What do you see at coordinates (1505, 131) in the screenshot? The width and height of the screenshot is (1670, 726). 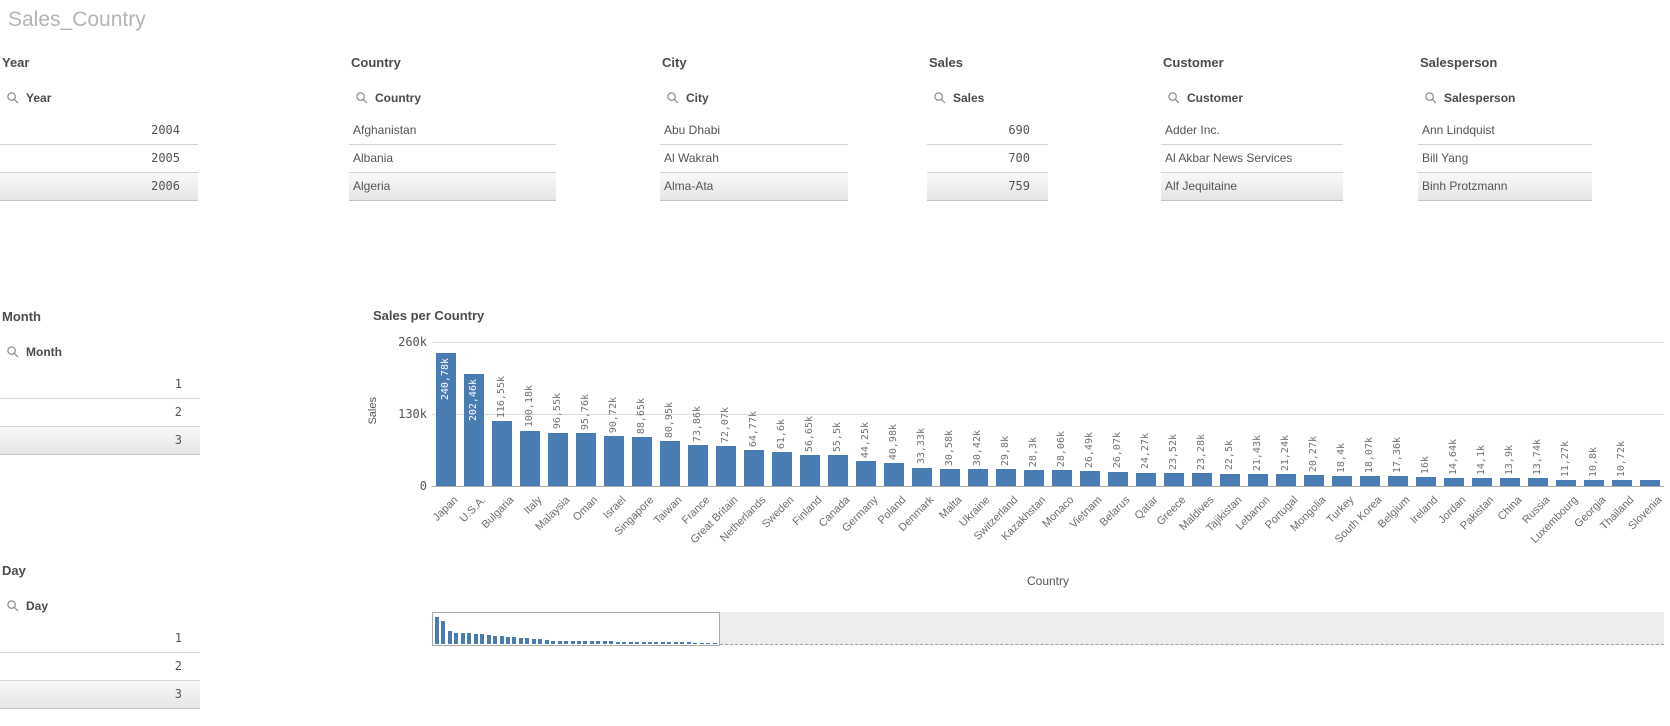 I see `list-item: Ann Lindquist` at bounding box center [1505, 131].